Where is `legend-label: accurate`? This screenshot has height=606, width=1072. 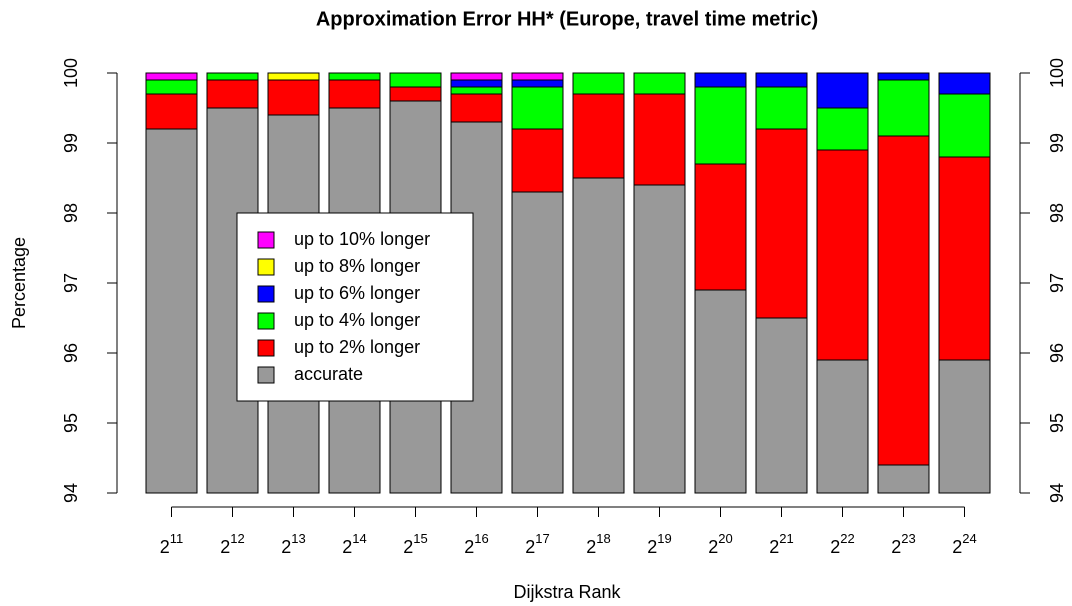 legend-label: accurate is located at coordinates (328, 374).